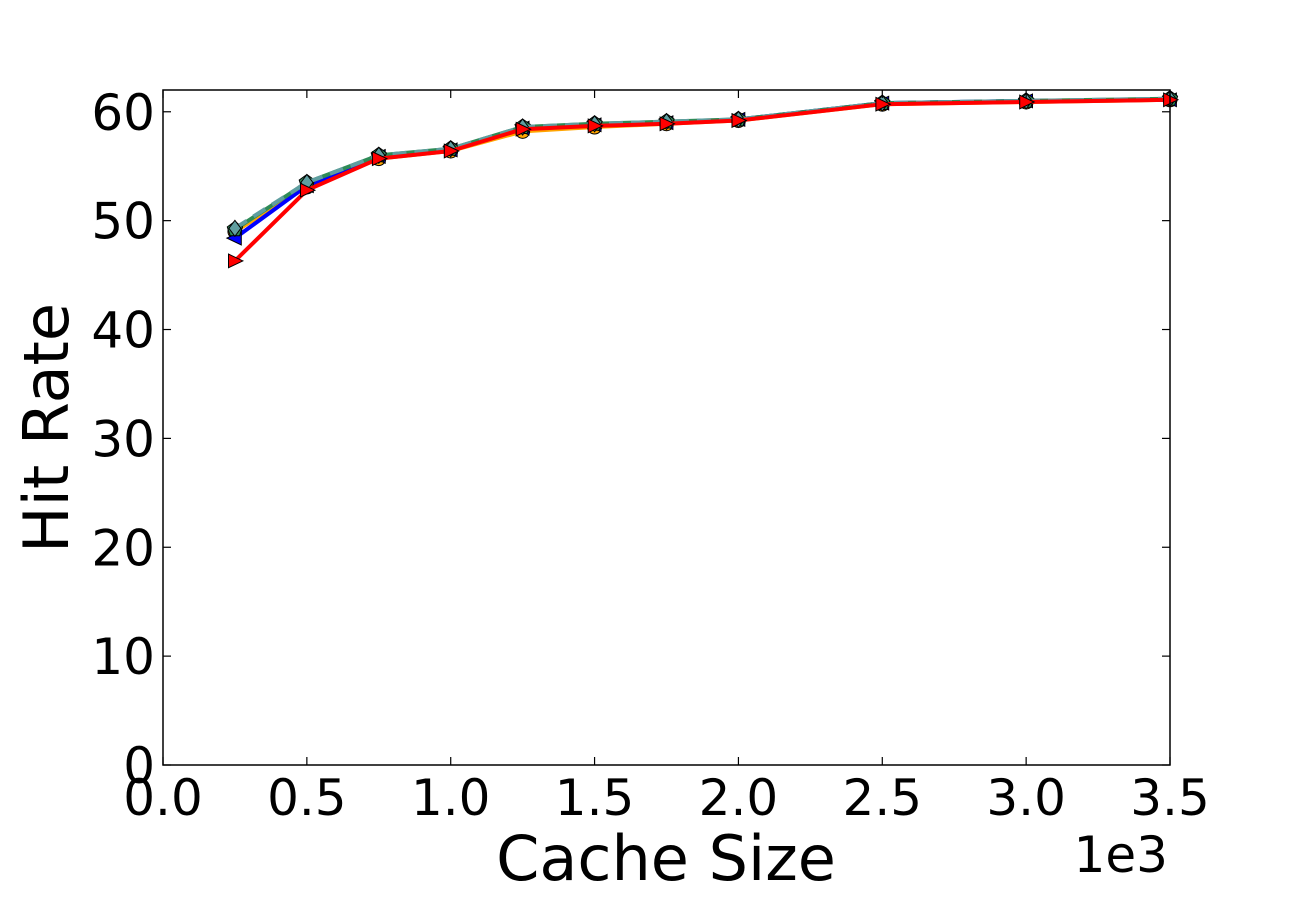 Image resolution: width=1300 pixels, height=900 pixels. What do you see at coordinates (666, 858) in the screenshot?
I see `x-axis-label: Cache Size` at bounding box center [666, 858].